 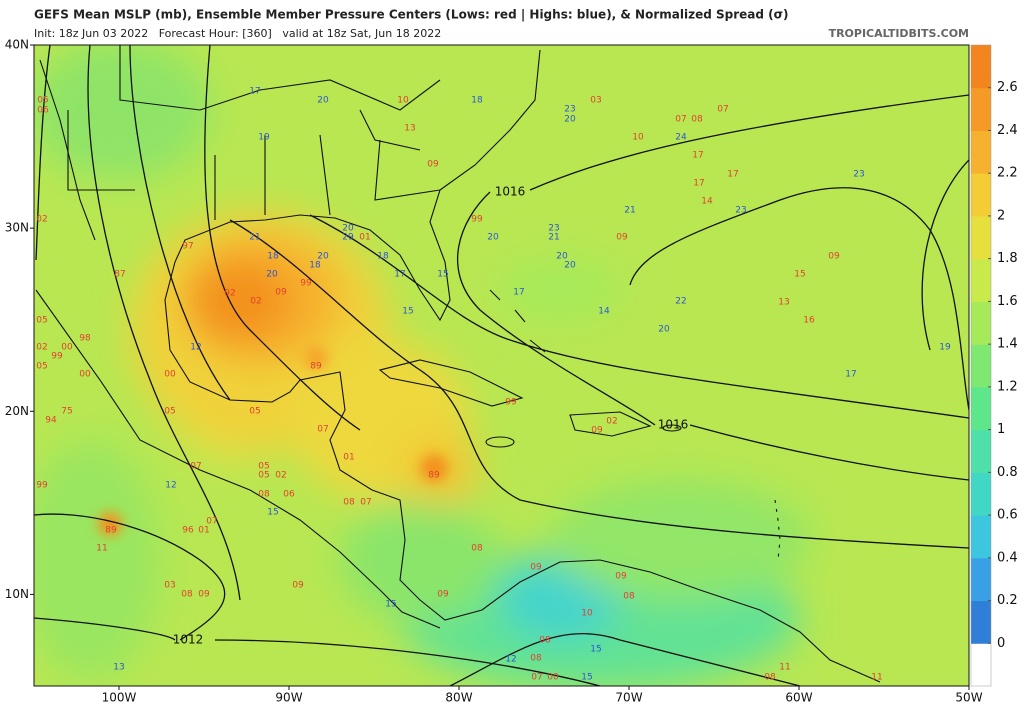 What do you see at coordinates (899, 33) in the screenshot?
I see `source: TROPICALTIDBITS.COM` at bounding box center [899, 33].